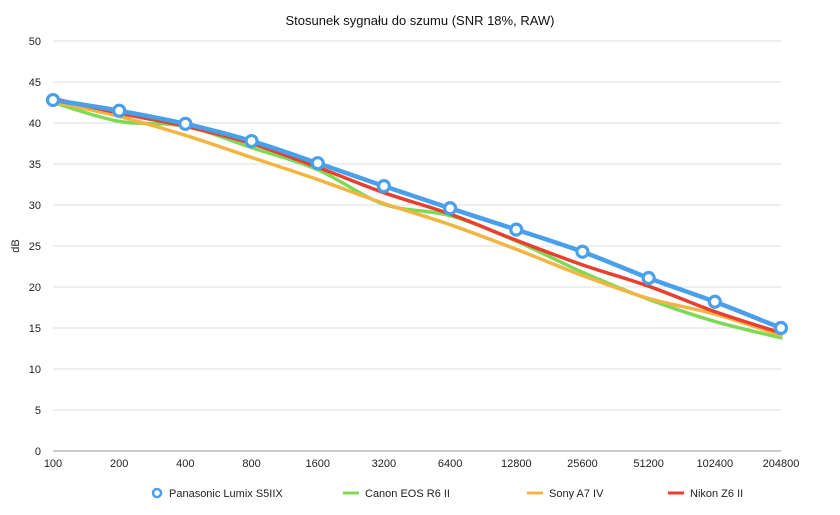  I want to click on y-tick-labels: 0 5 10 15 20 25 30 35 40 45 50, so click(35, 247).